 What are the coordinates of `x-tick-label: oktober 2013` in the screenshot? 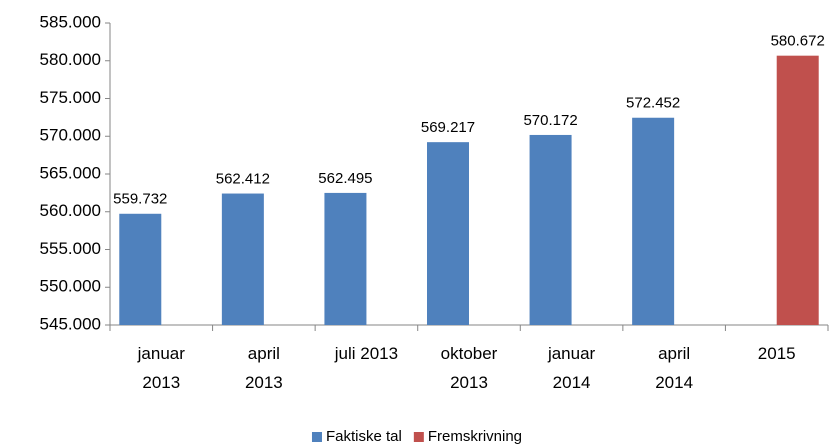 It's located at (469, 368).